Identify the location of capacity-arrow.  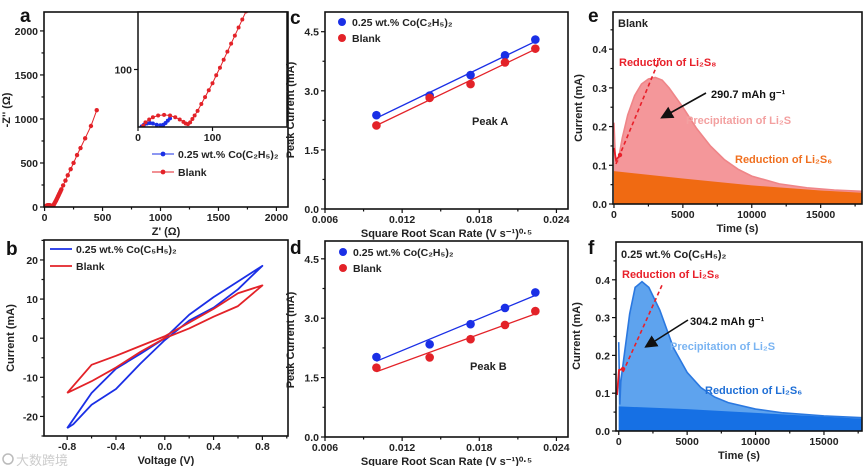
(666, 333).